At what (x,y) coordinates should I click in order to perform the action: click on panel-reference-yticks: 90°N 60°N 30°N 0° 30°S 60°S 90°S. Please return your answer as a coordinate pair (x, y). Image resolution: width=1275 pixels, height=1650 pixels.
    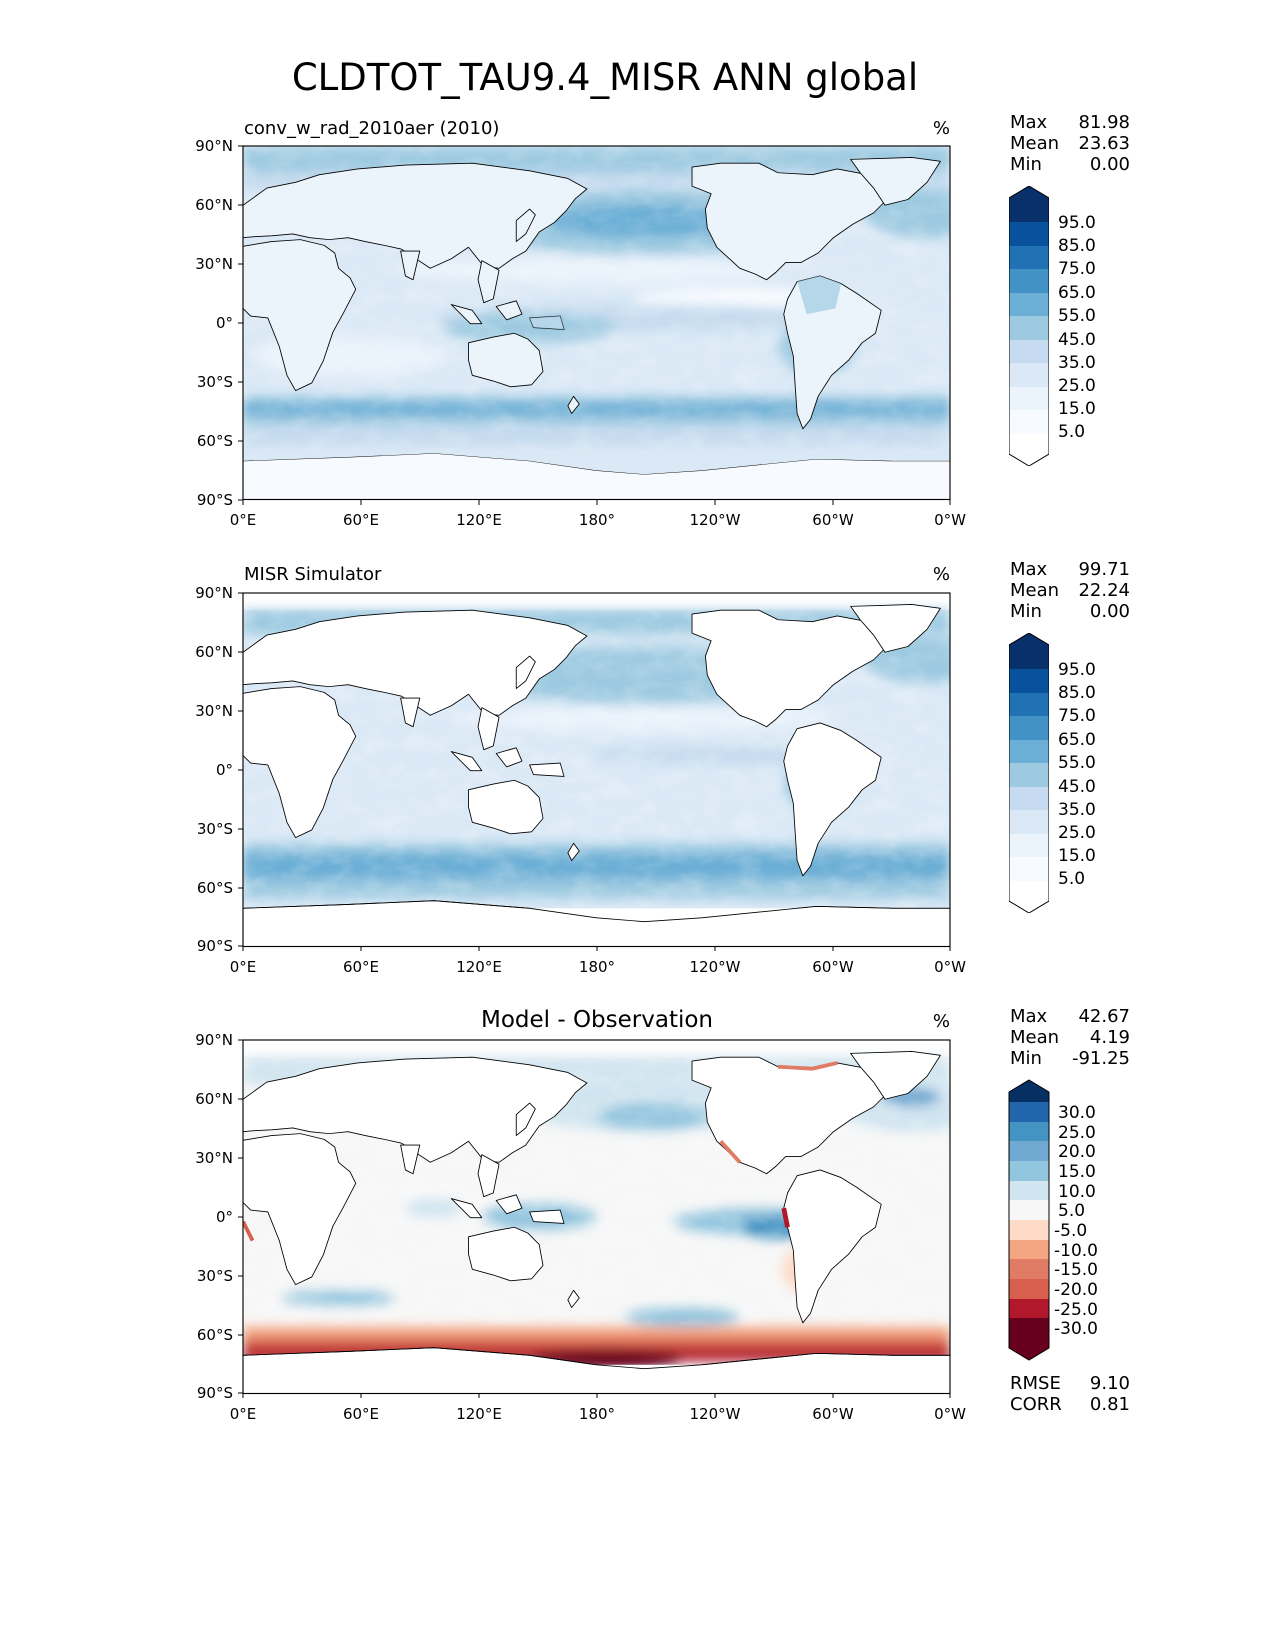
    Looking at the image, I should click on (219, 769).